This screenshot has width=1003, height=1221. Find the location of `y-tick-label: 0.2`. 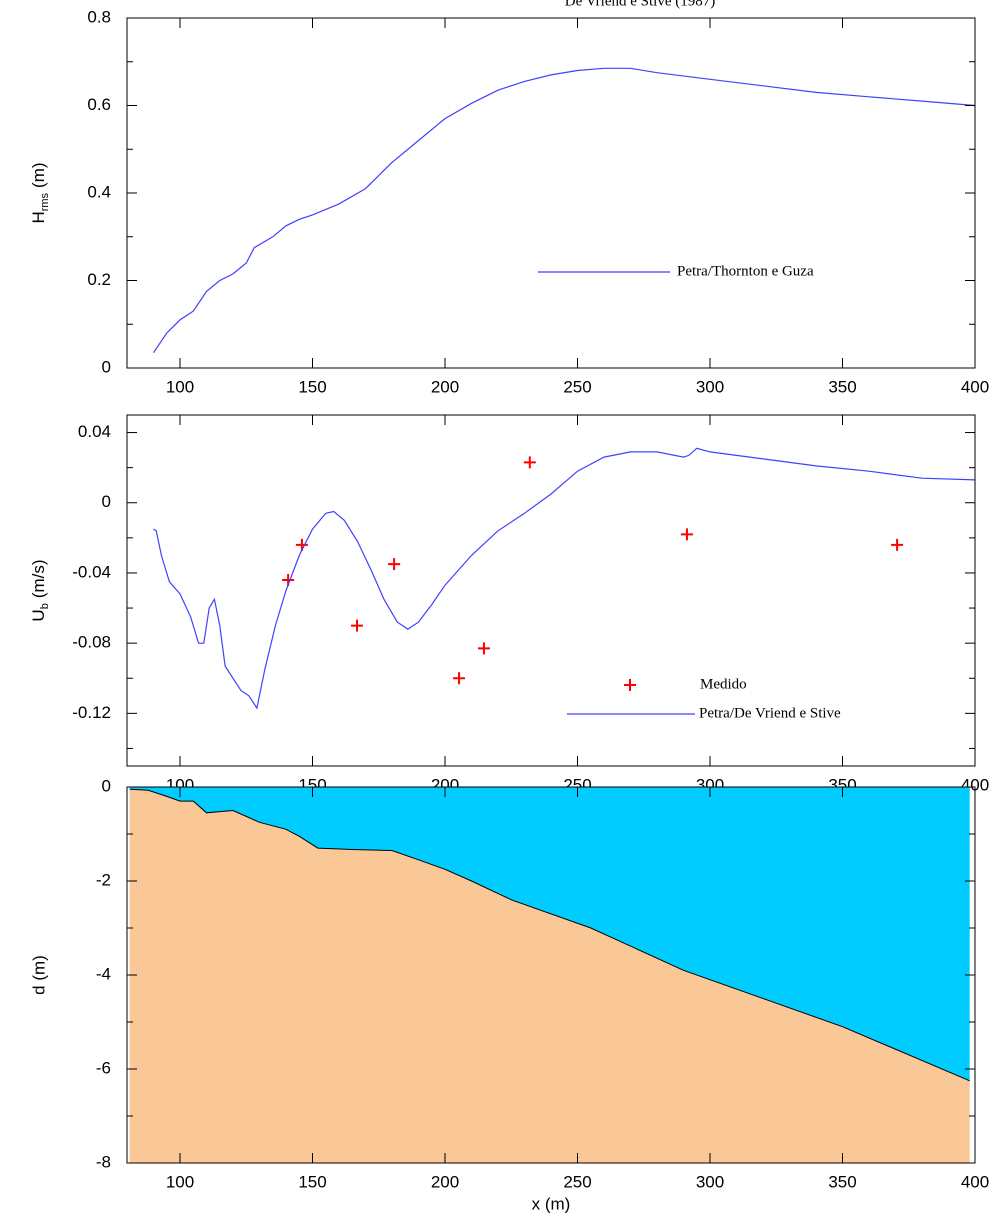

y-tick-label: 0.2 is located at coordinates (99, 279).